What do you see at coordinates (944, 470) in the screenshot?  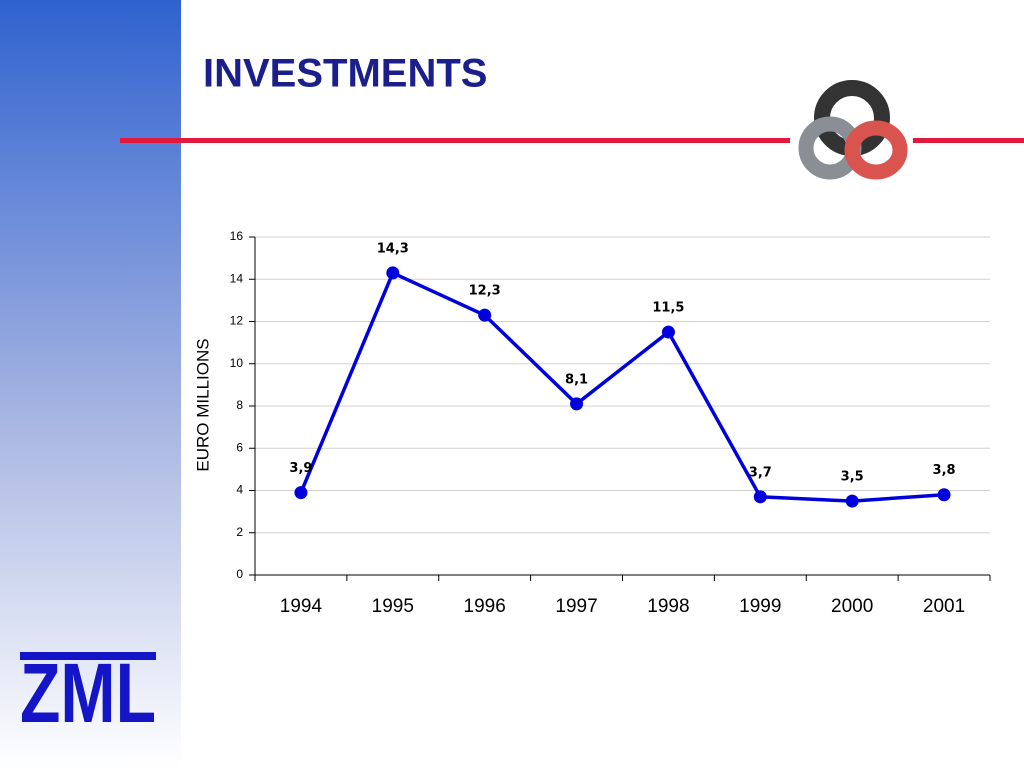 I see `data-label: 3,8` at bounding box center [944, 470].